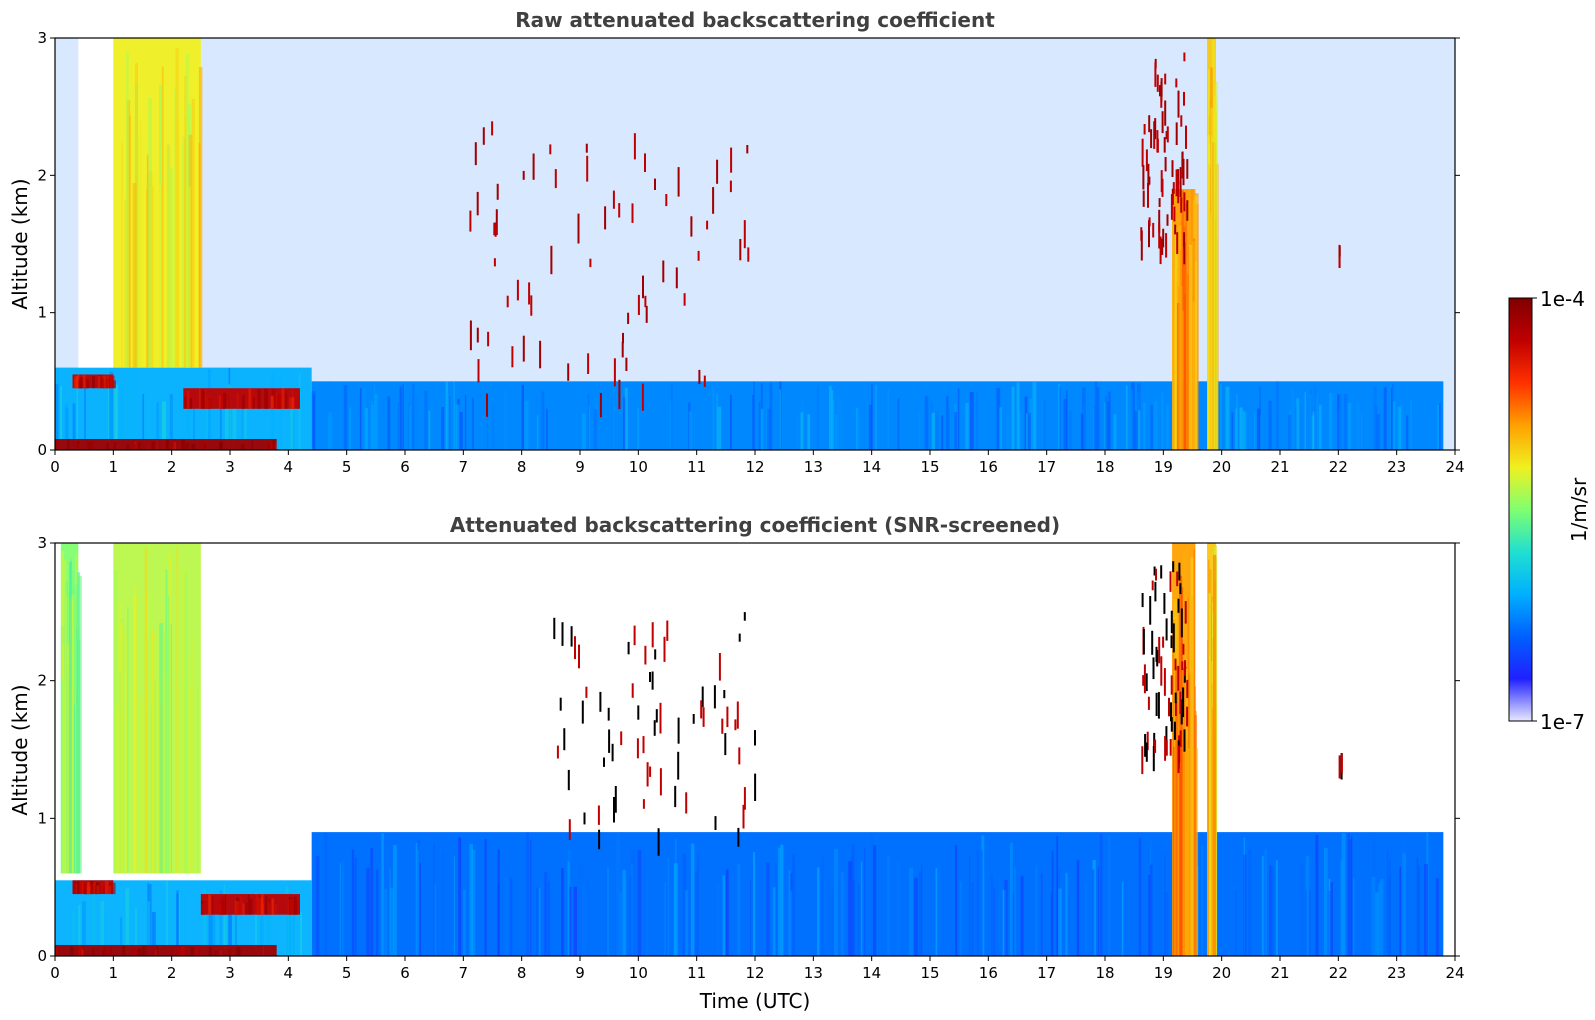 This screenshot has height=1020, width=1595. I want to click on panel-raw-x-tick-label: 3, so click(230, 467).